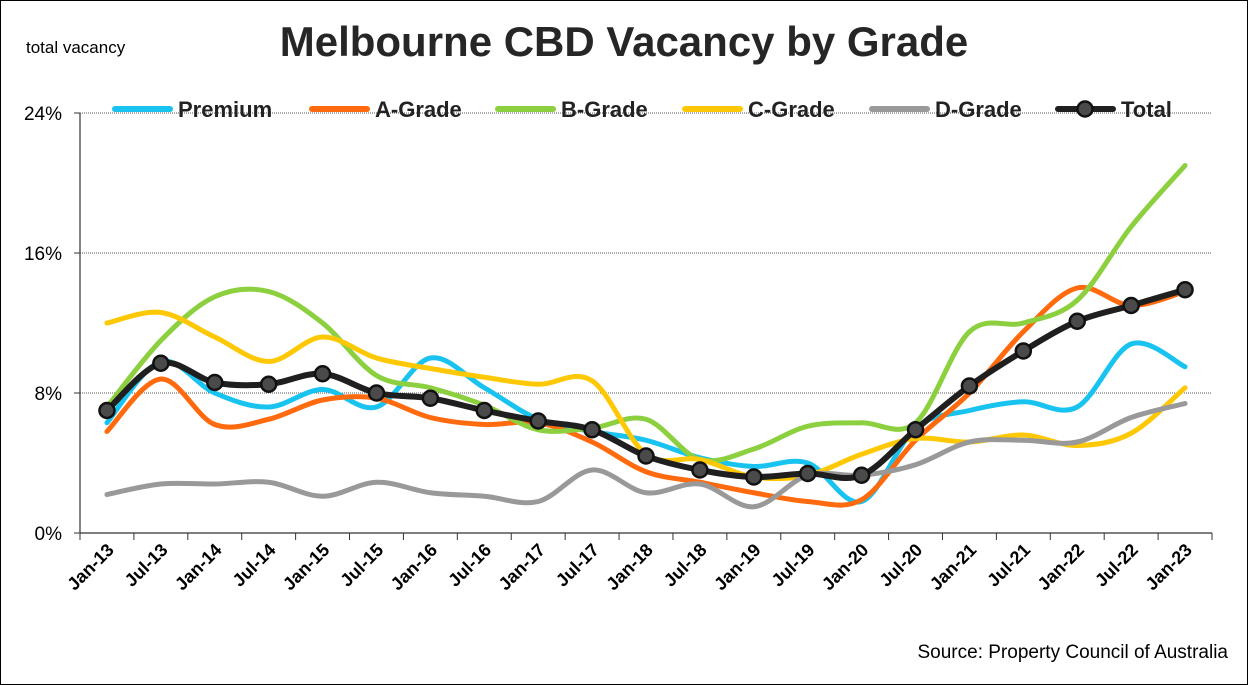 The width and height of the screenshot is (1248, 685). What do you see at coordinates (1008, 565) in the screenshot?
I see `x-tick-label: Jul-21` at bounding box center [1008, 565].